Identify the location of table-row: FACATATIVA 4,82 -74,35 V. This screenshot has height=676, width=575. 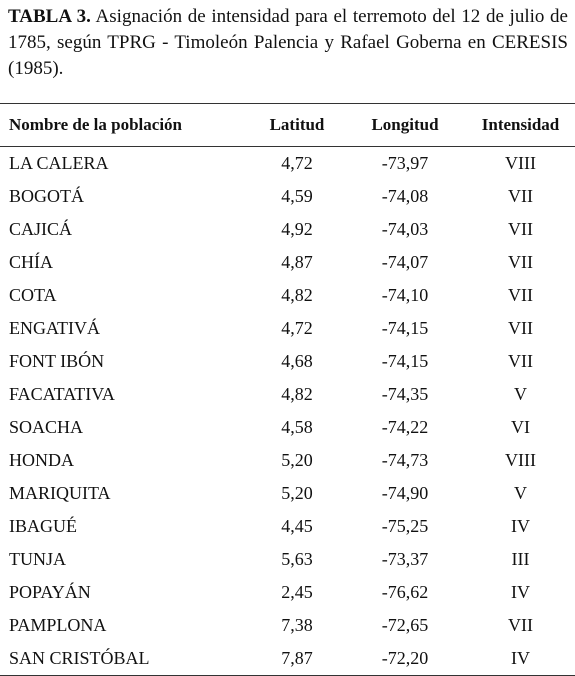
(287, 394).